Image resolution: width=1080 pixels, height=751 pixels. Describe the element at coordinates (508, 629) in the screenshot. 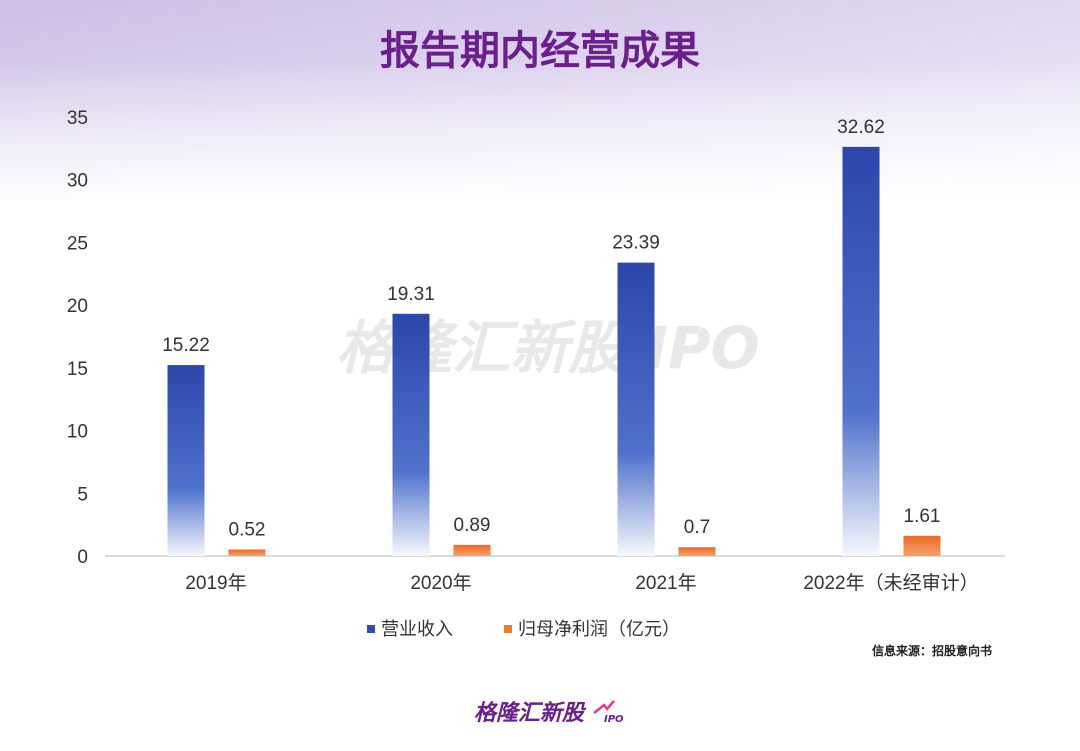

I see `legend-marker-profit` at that location.